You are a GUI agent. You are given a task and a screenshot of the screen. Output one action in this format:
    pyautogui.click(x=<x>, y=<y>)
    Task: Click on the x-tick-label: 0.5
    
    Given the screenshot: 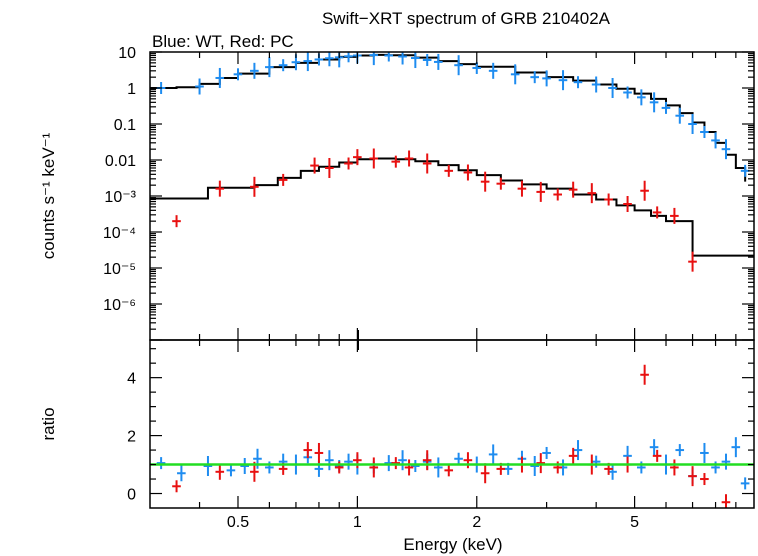 What is the action you would take?
    pyautogui.click(x=238, y=522)
    